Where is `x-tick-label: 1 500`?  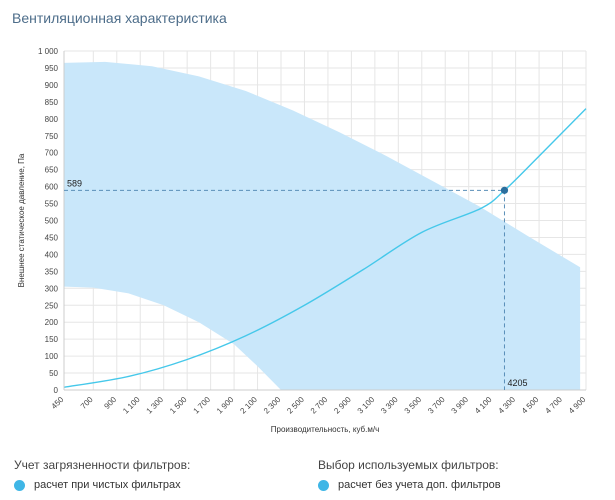 x-tick-label: 1 500 is located at coordinates (178, 405).